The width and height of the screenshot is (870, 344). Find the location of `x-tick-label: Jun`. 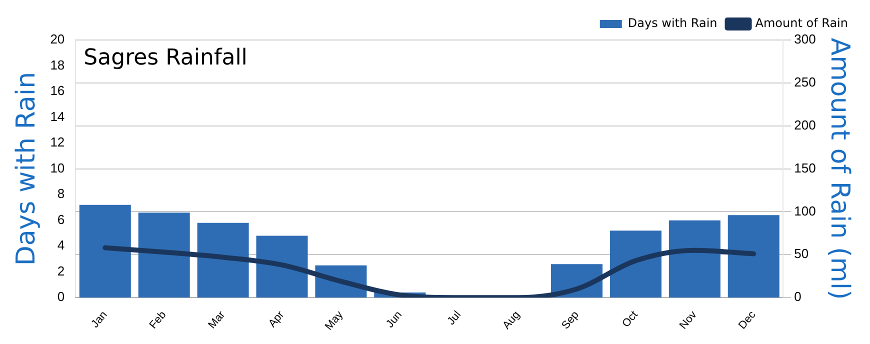

x-tick-label: Jun is located at coordinates (394, 319).